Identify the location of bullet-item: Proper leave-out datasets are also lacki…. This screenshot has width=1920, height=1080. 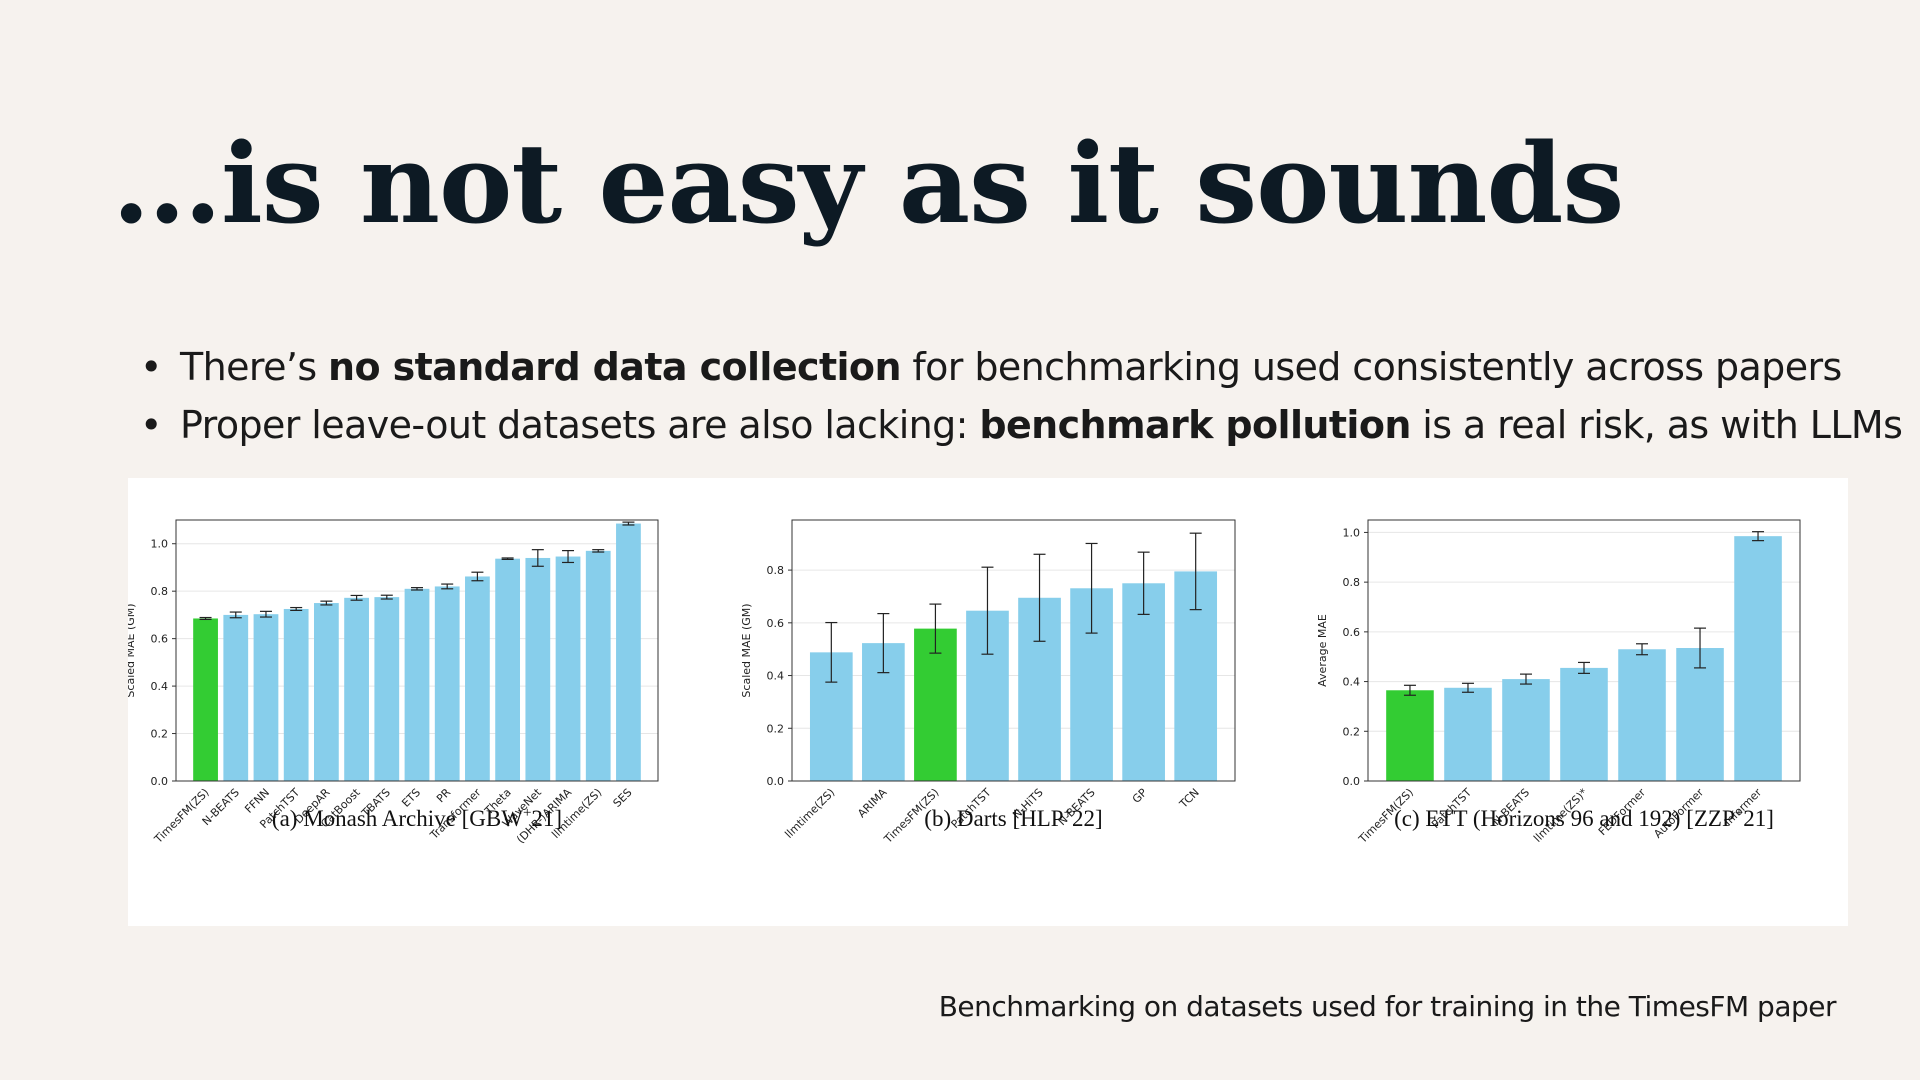
(1021, 425).